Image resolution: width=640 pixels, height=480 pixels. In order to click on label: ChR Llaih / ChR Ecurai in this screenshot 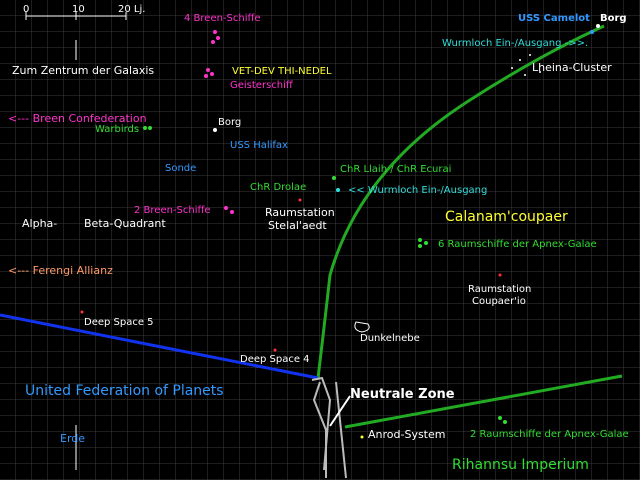, I will do `click(395, 169)`.